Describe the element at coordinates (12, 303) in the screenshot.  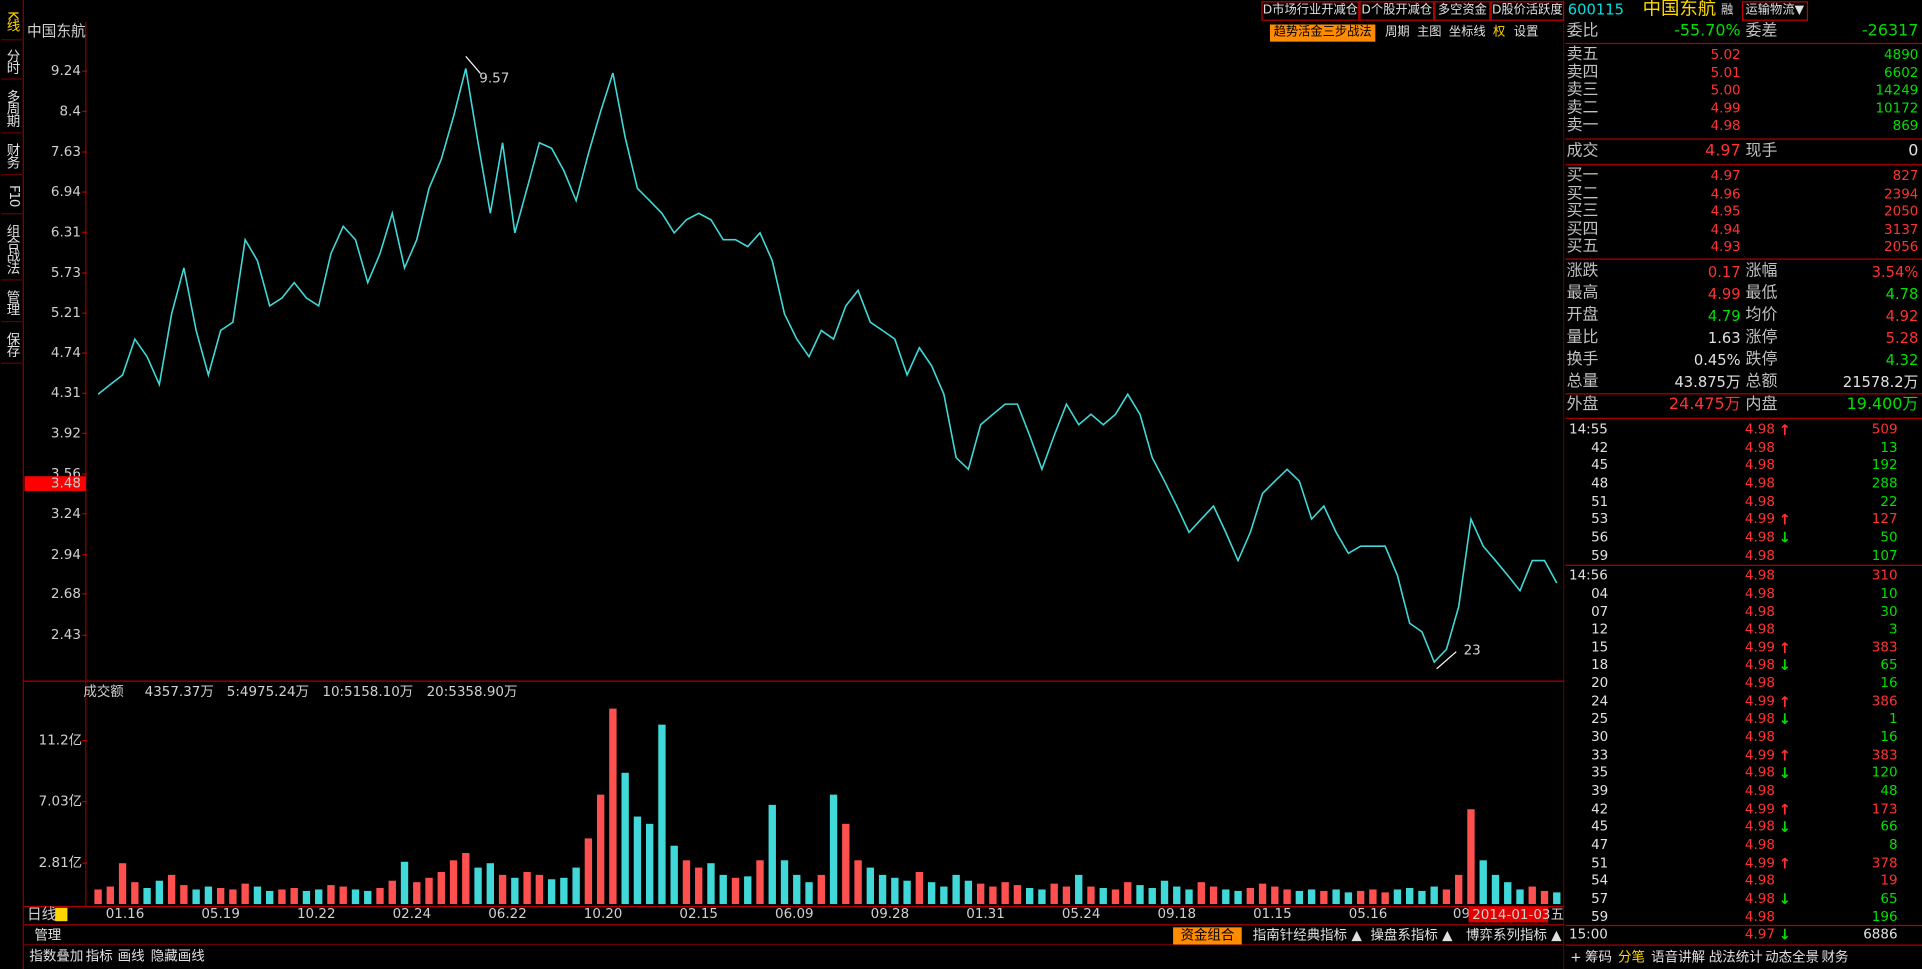
I see `side-tab: 管理` at that location.